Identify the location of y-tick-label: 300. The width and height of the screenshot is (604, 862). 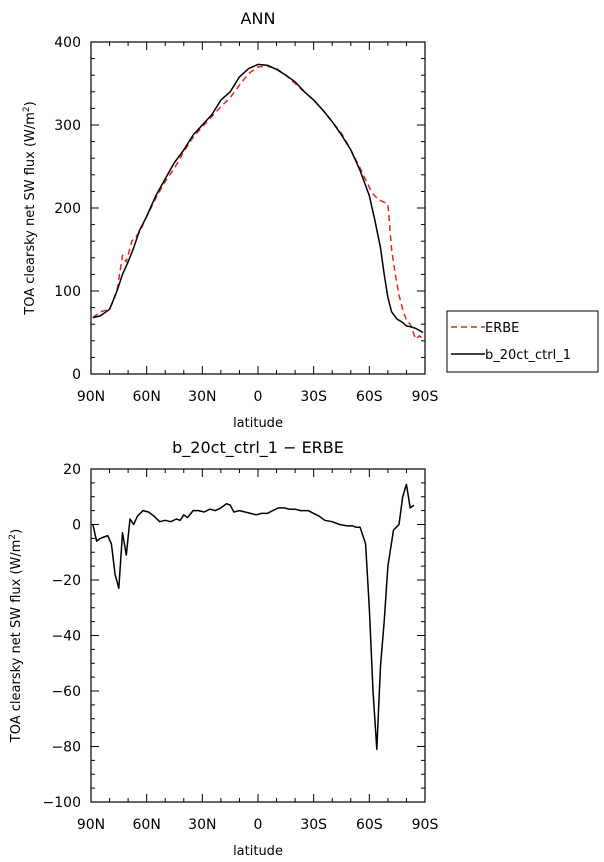
(67, 126).